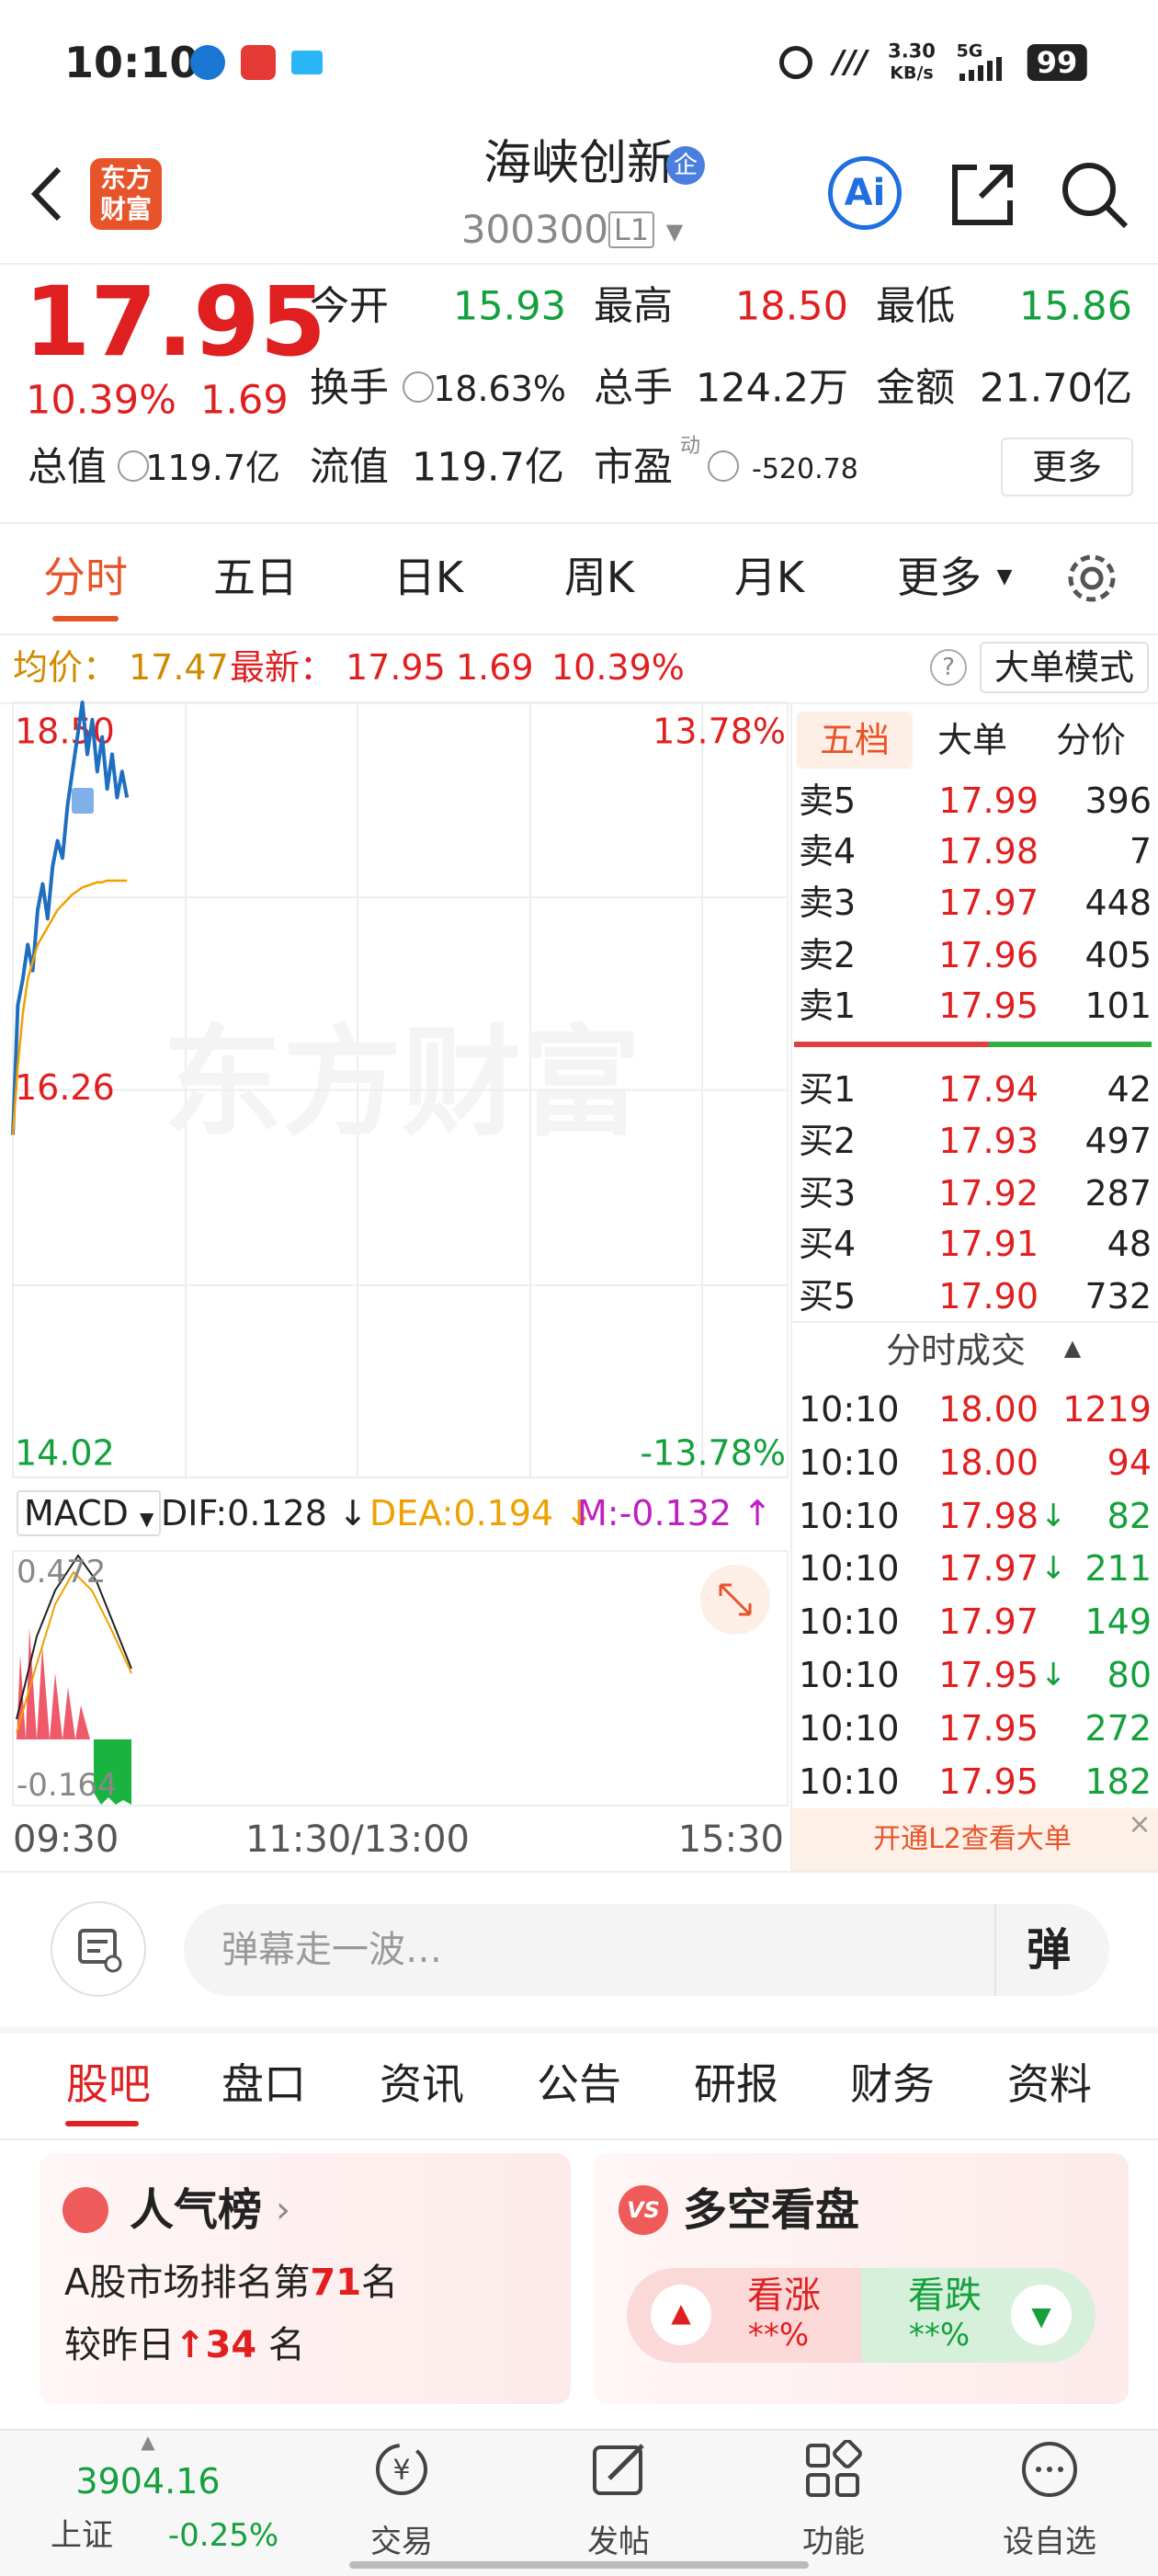 The width and height of the screenshot is (1158, 2576). What do you see at coordinates (179, 667) in the screenshot?
I see `avg-price: 17.47` at bounding box center [179, 667].